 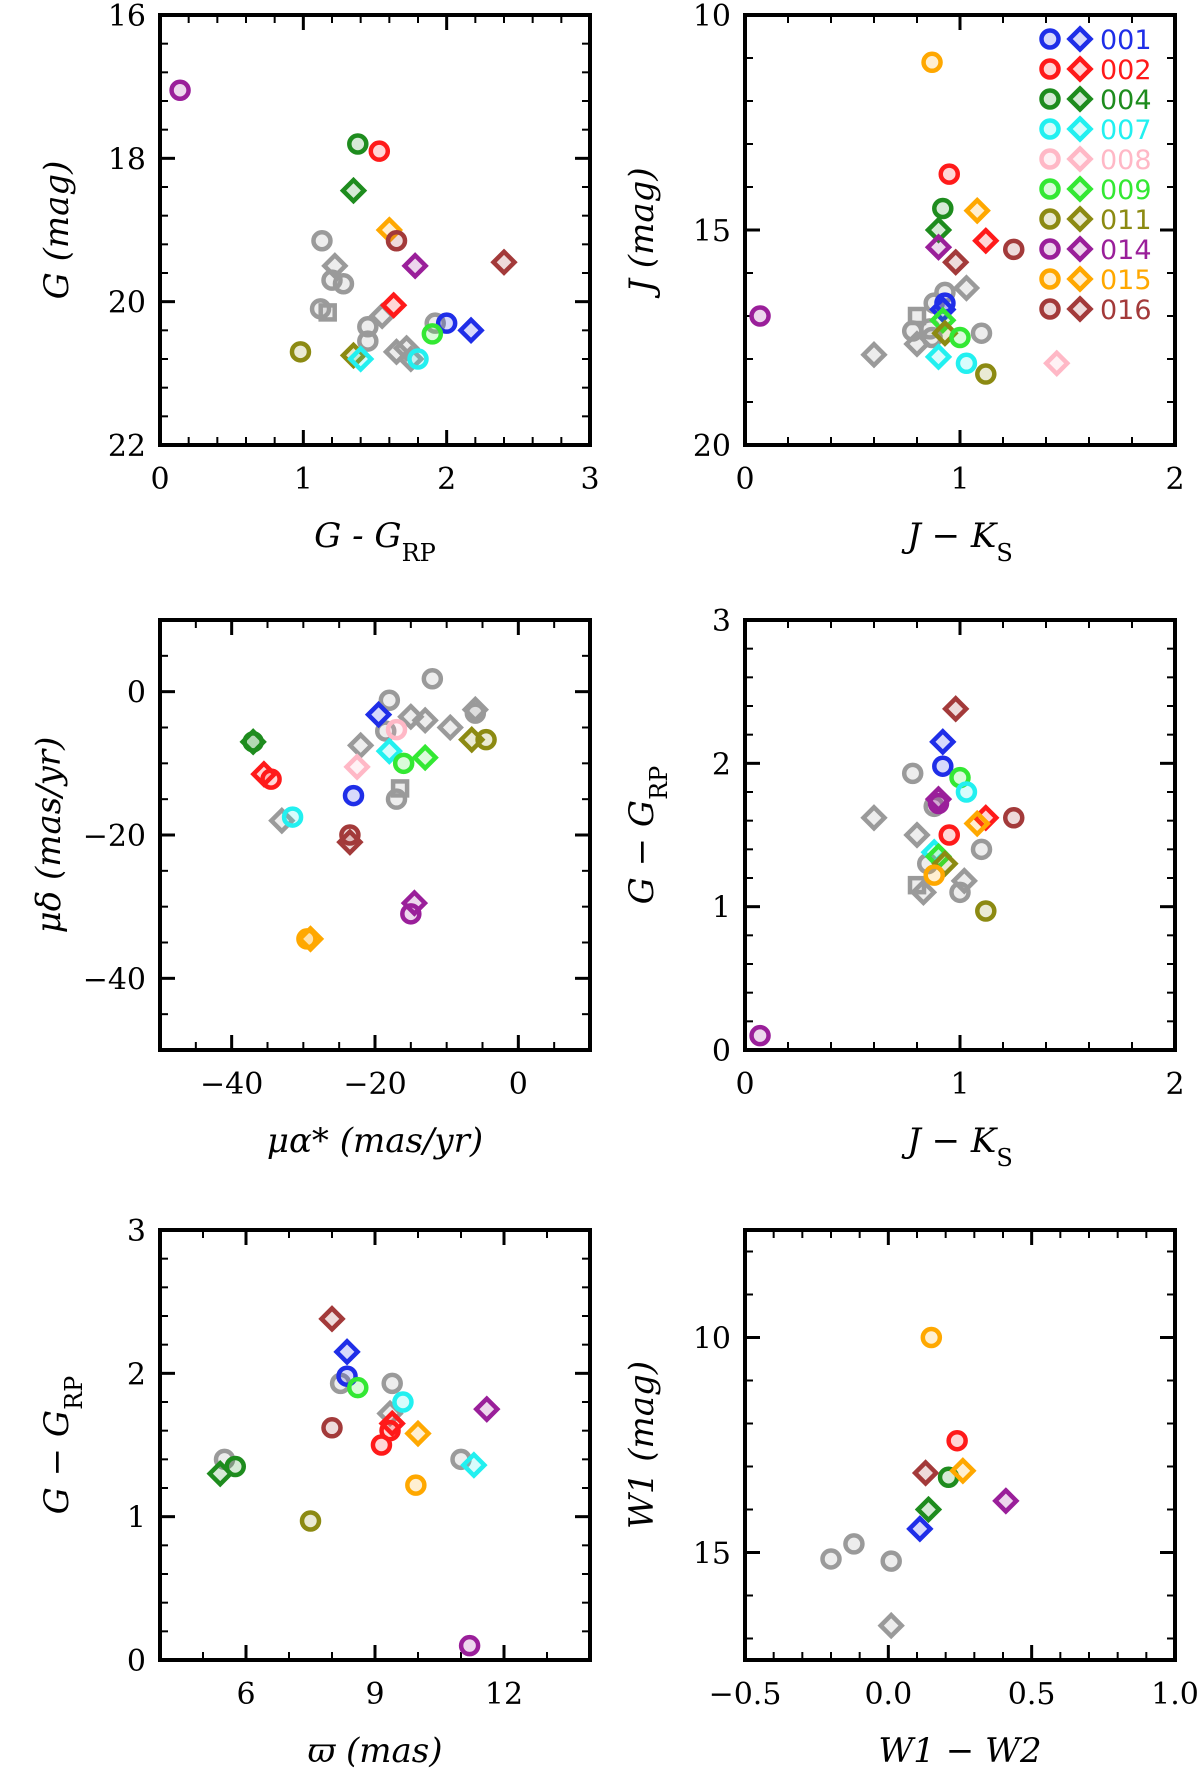 I want to click on x-axis-label: μα* (mas/yr), so click(x=375, y=1141).